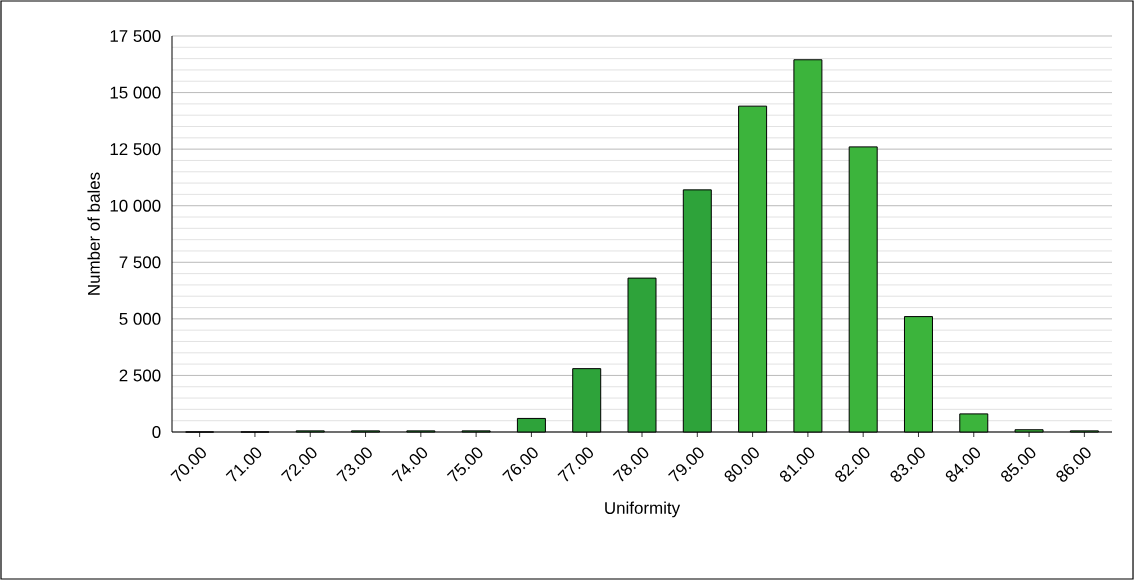  I want to click on y-tick-label: 5 000, so click(140, 318).